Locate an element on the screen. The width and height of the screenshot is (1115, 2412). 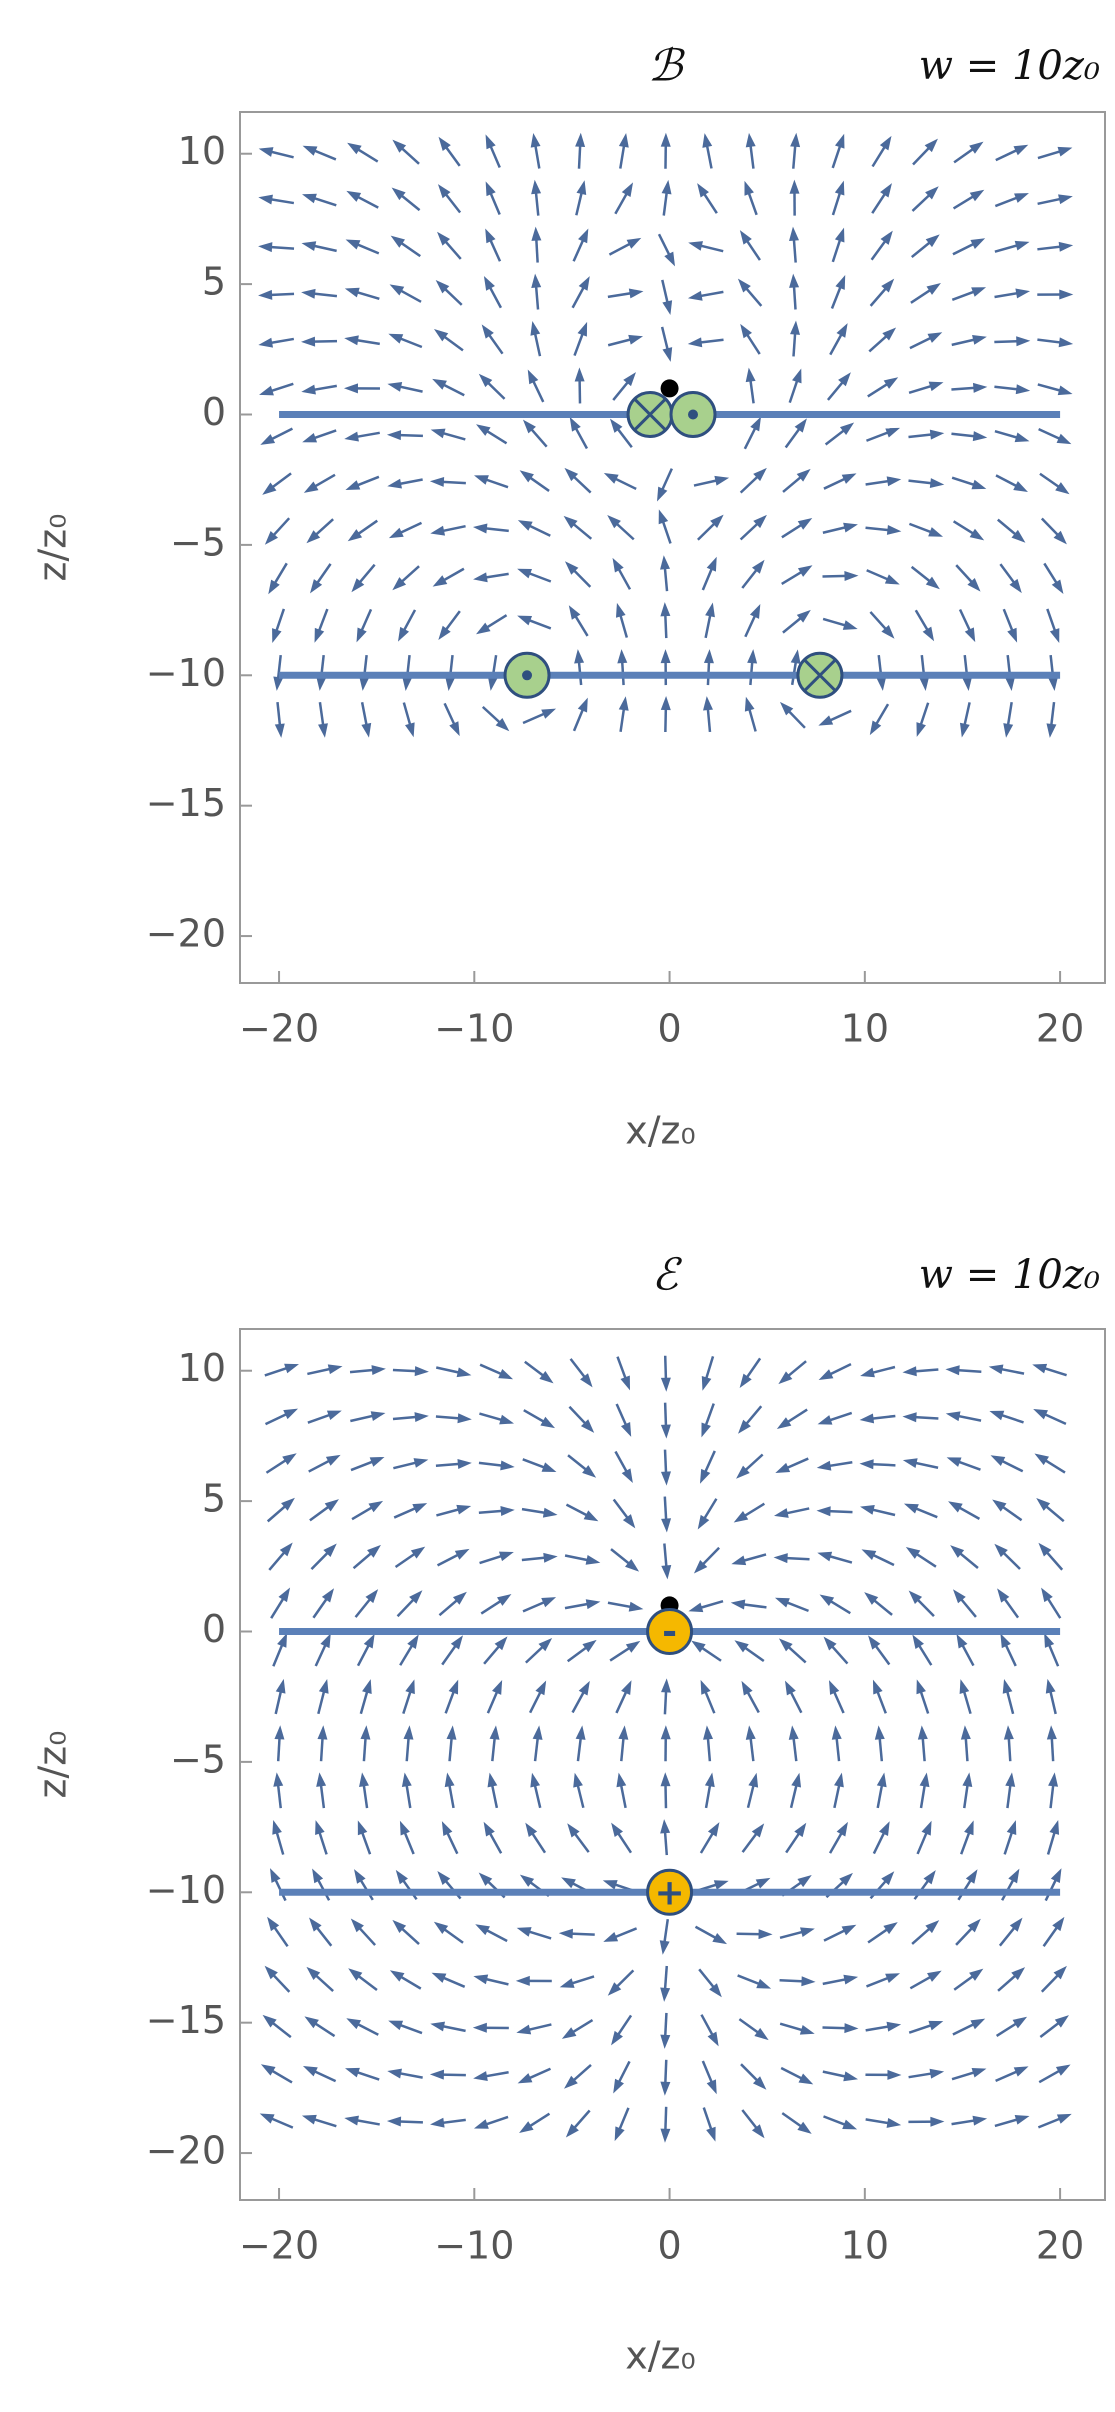
y-axis-label: z/z₀ is located at coordinates (53, 548).